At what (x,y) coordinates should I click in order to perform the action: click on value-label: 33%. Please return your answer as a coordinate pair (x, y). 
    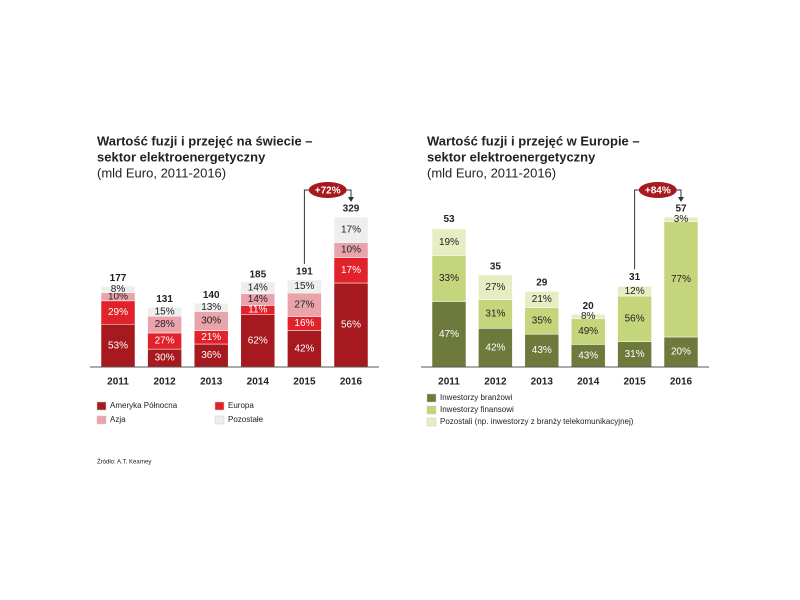
    Looking at the image, I should click on (449, 278).